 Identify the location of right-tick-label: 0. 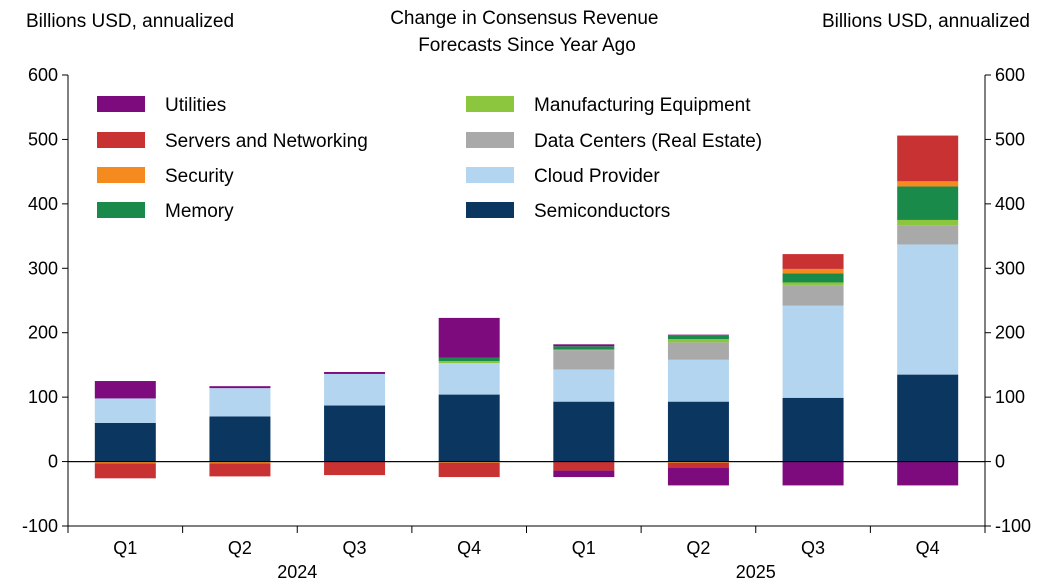
(1000, 462).